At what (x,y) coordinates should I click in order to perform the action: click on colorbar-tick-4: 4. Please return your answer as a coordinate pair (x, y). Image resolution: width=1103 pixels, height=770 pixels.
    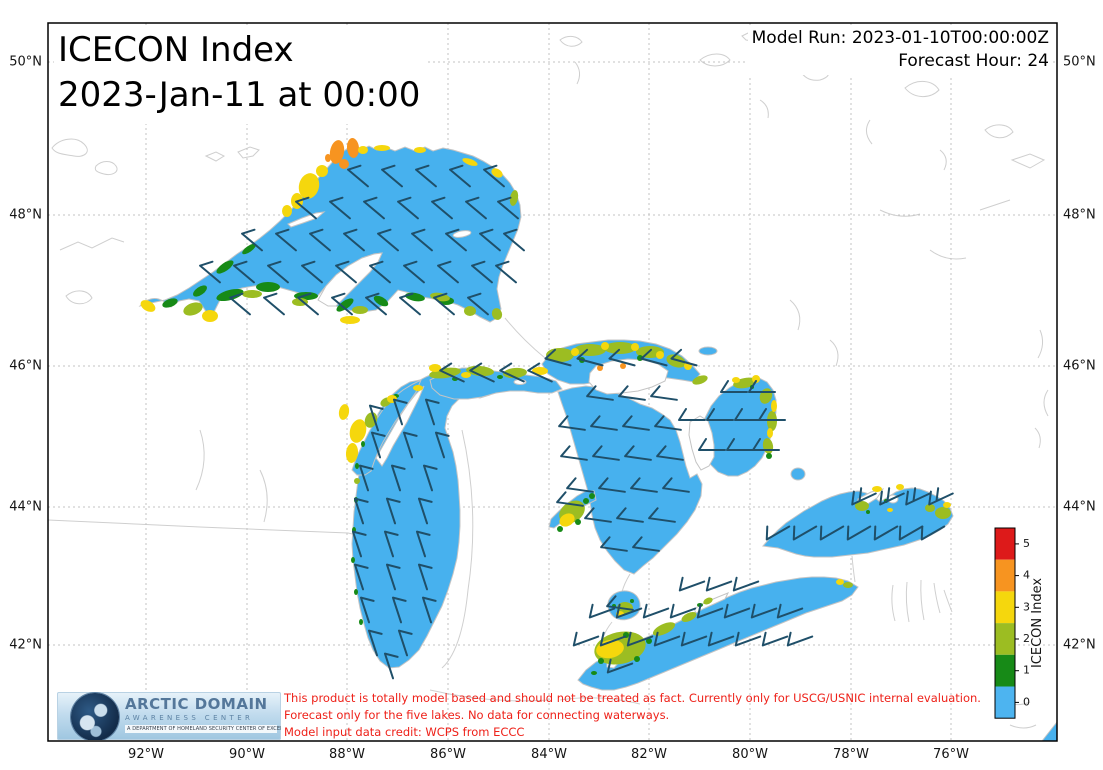
    Looking at the image, I should click on (1026, 575).